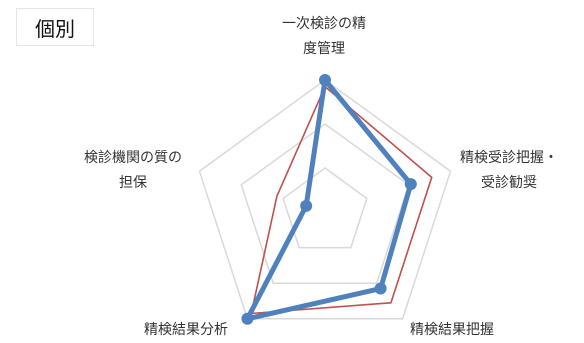  Describe the element at coordinates (452, 330) in the screenshot. I see `axis-label-2: 精検結果把握` at that location.